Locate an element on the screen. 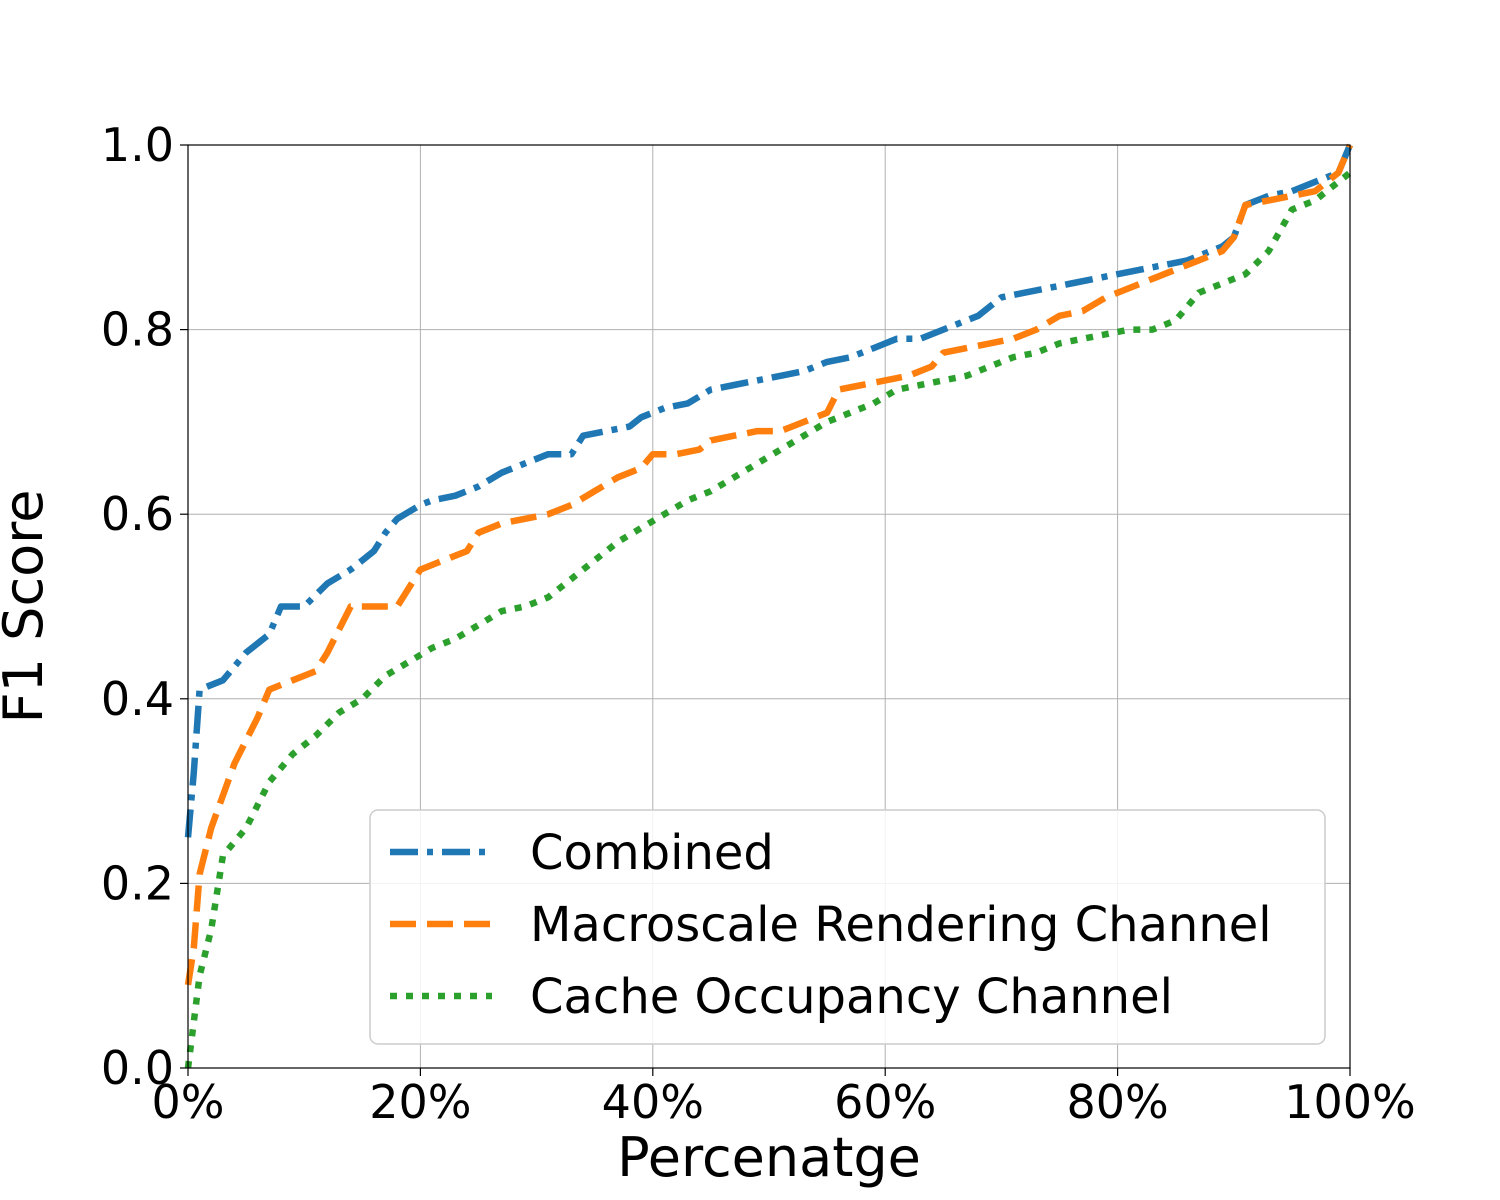 The width and height of the screenshot is (1500, 1200). legend-label: Cache Occupancy Channel is located at coordinates (851, 997).